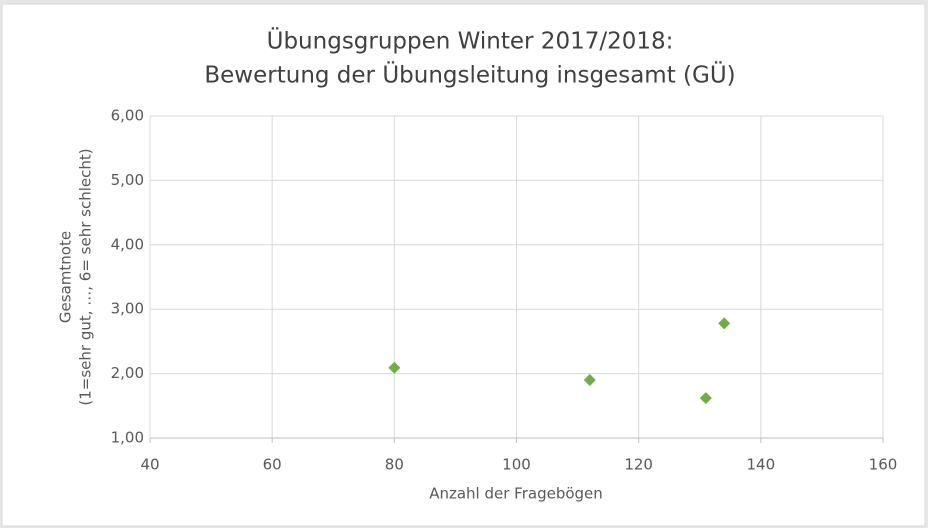 The image size is (928, 528). What do you see at coordinates (272, 465) in the screenshot?
I see `x-tick-label: 60` at bounding box center [272, 465].